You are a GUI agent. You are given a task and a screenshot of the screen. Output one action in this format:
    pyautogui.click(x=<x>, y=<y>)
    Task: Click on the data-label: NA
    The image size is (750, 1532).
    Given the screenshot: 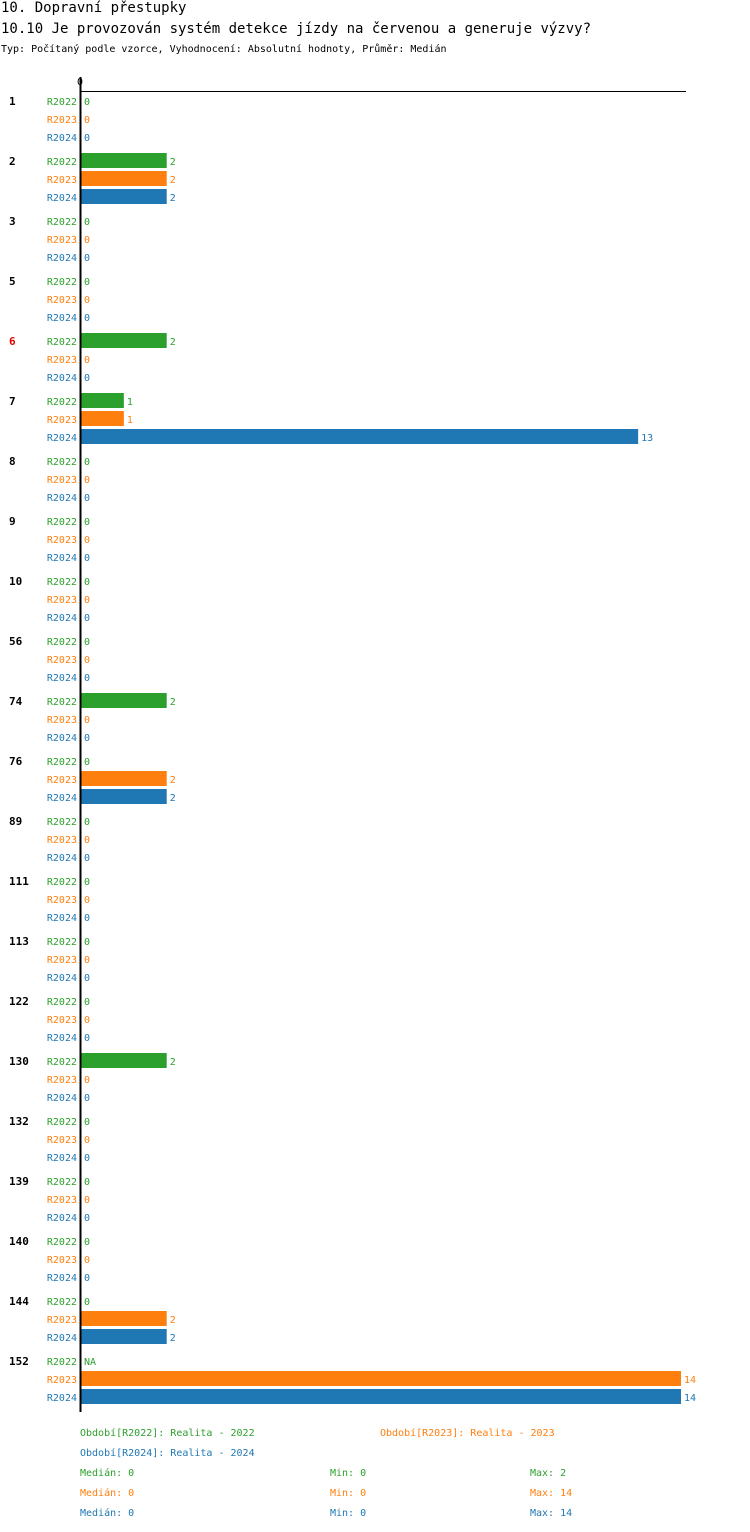 What is the action you would take?
    pyautogui.click(x=90, y=1362)
    